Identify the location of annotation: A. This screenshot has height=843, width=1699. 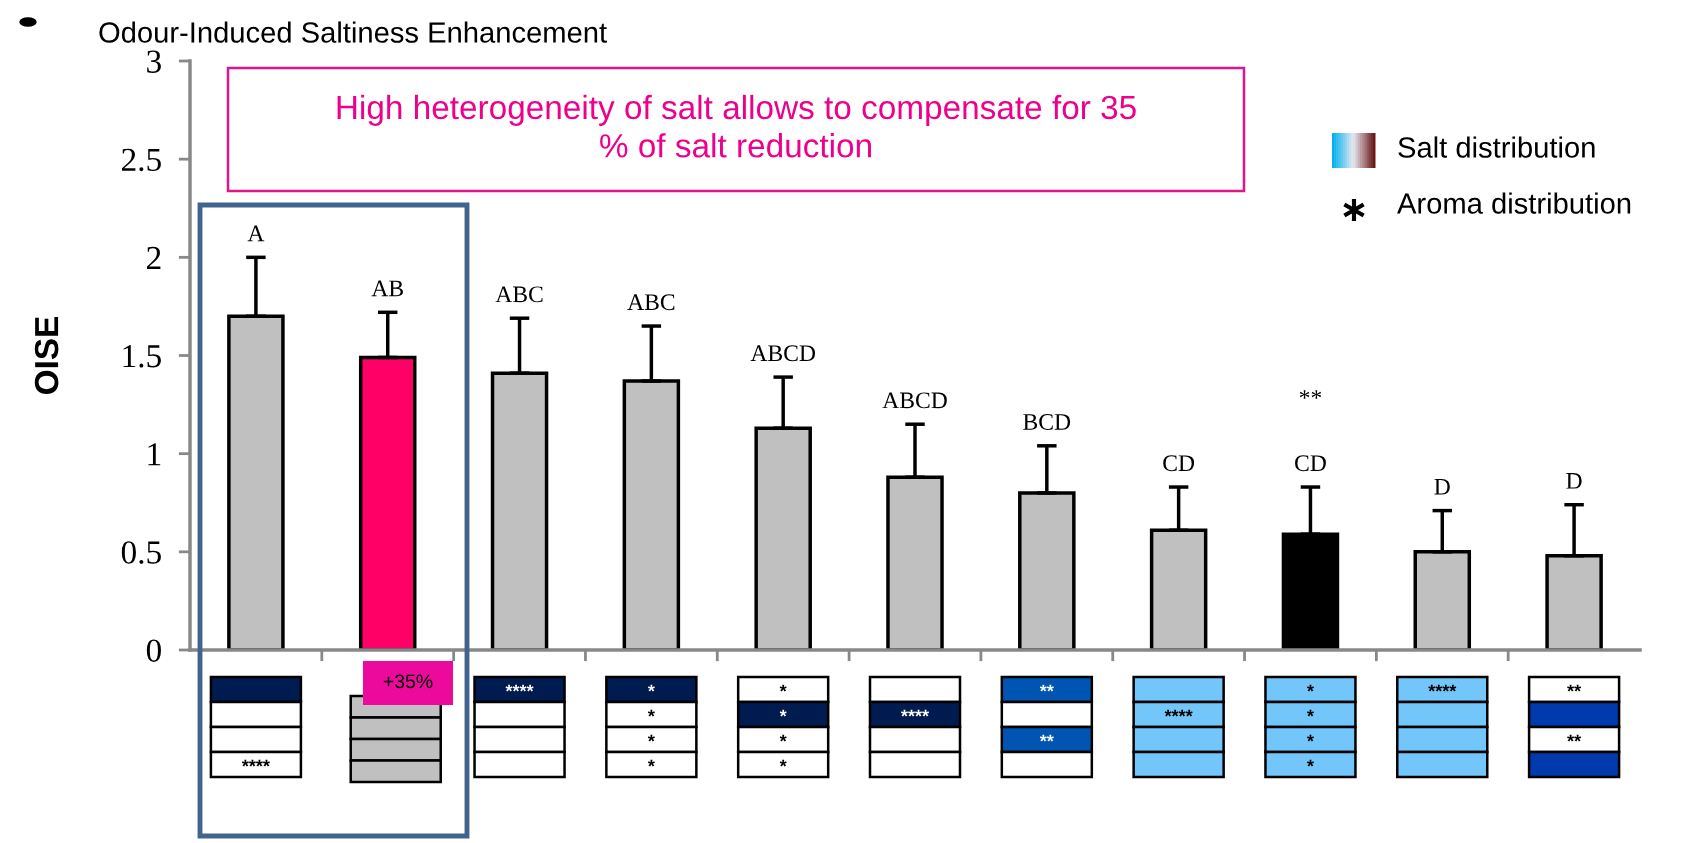
(256, 233).